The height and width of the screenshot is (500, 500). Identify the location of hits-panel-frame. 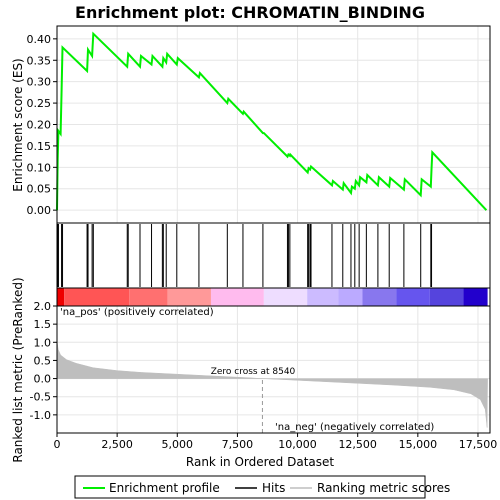
(273, 255).